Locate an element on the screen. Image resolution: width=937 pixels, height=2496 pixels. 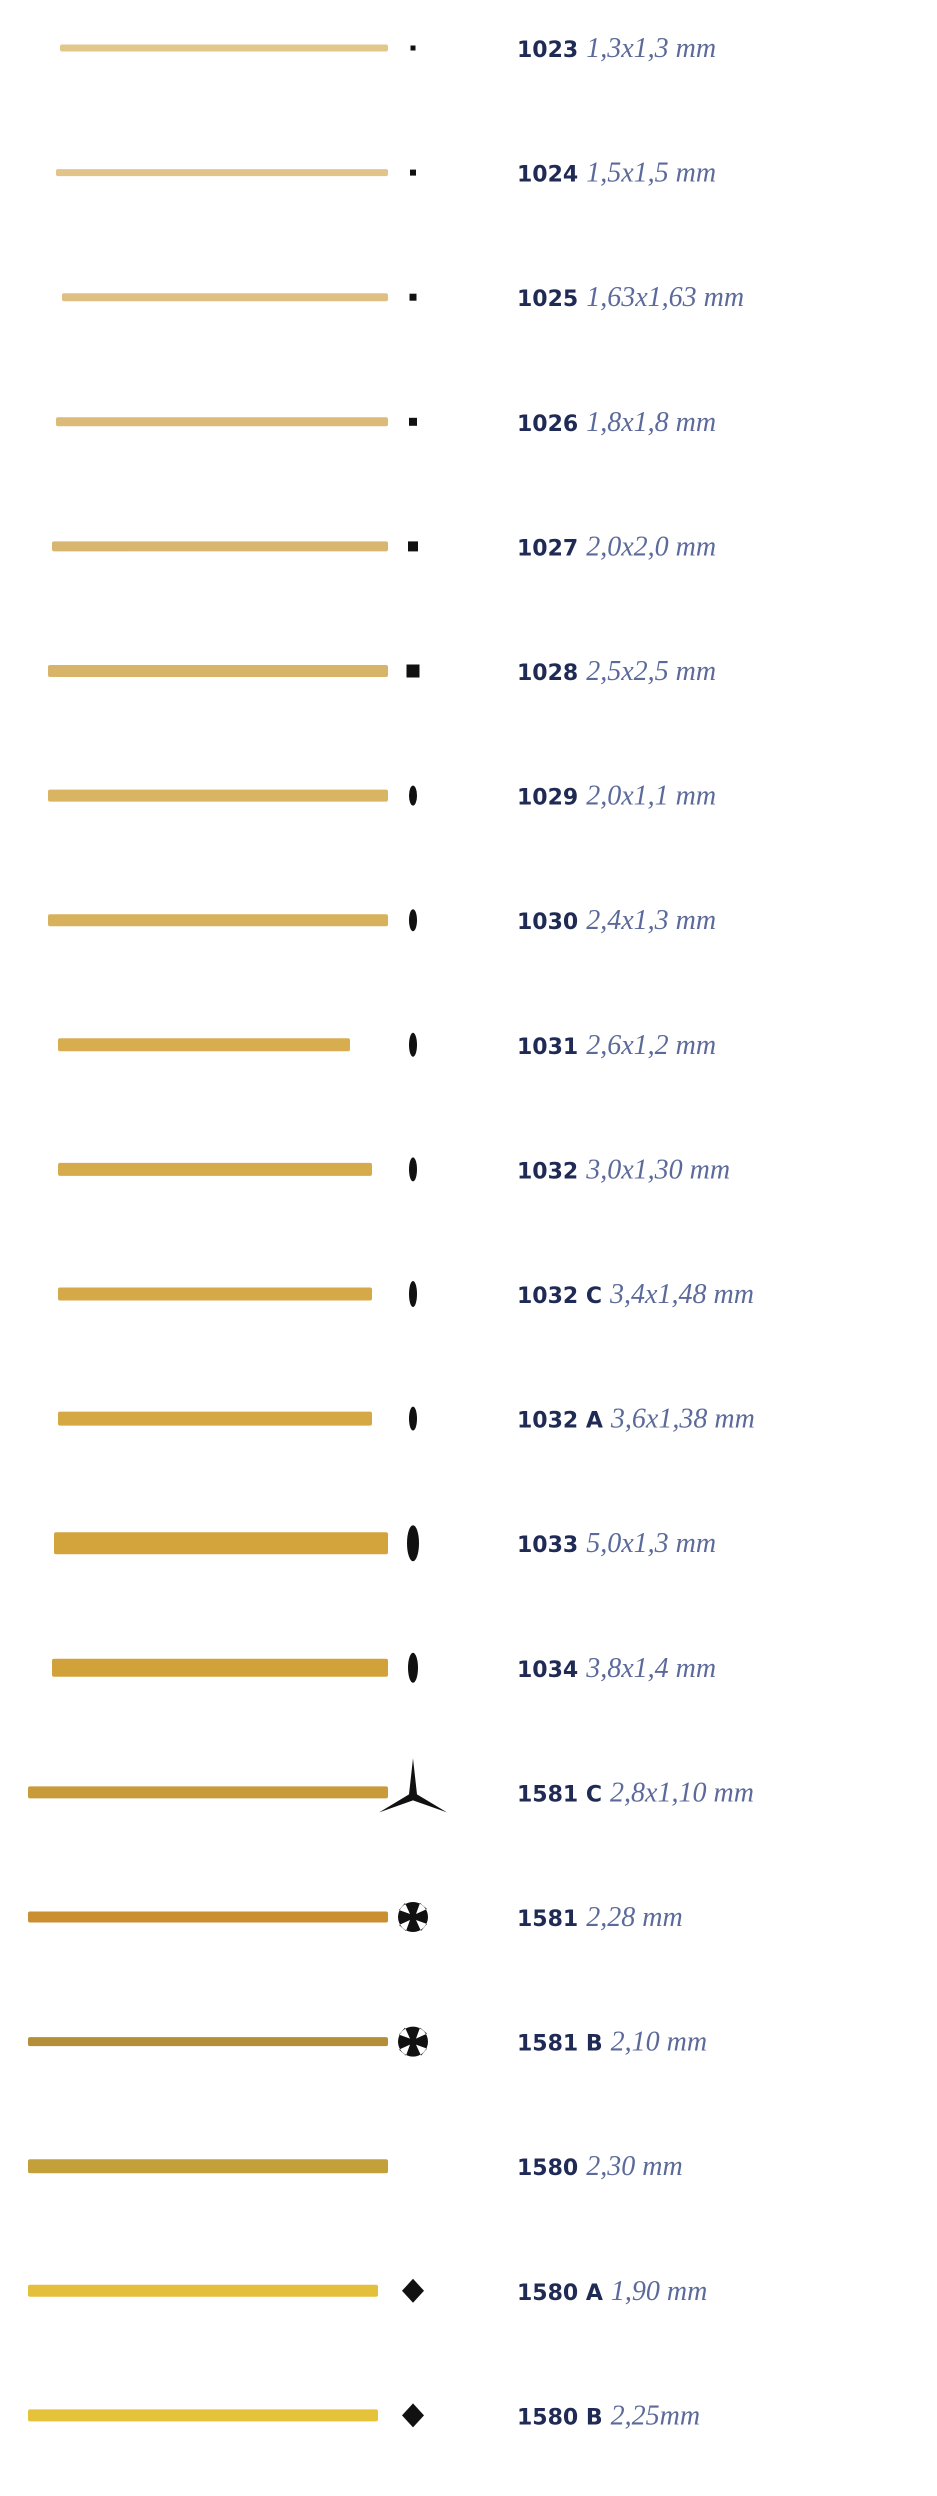
item-row: 1029 2,0x1,1 mm is located at coordinates (382, 796).